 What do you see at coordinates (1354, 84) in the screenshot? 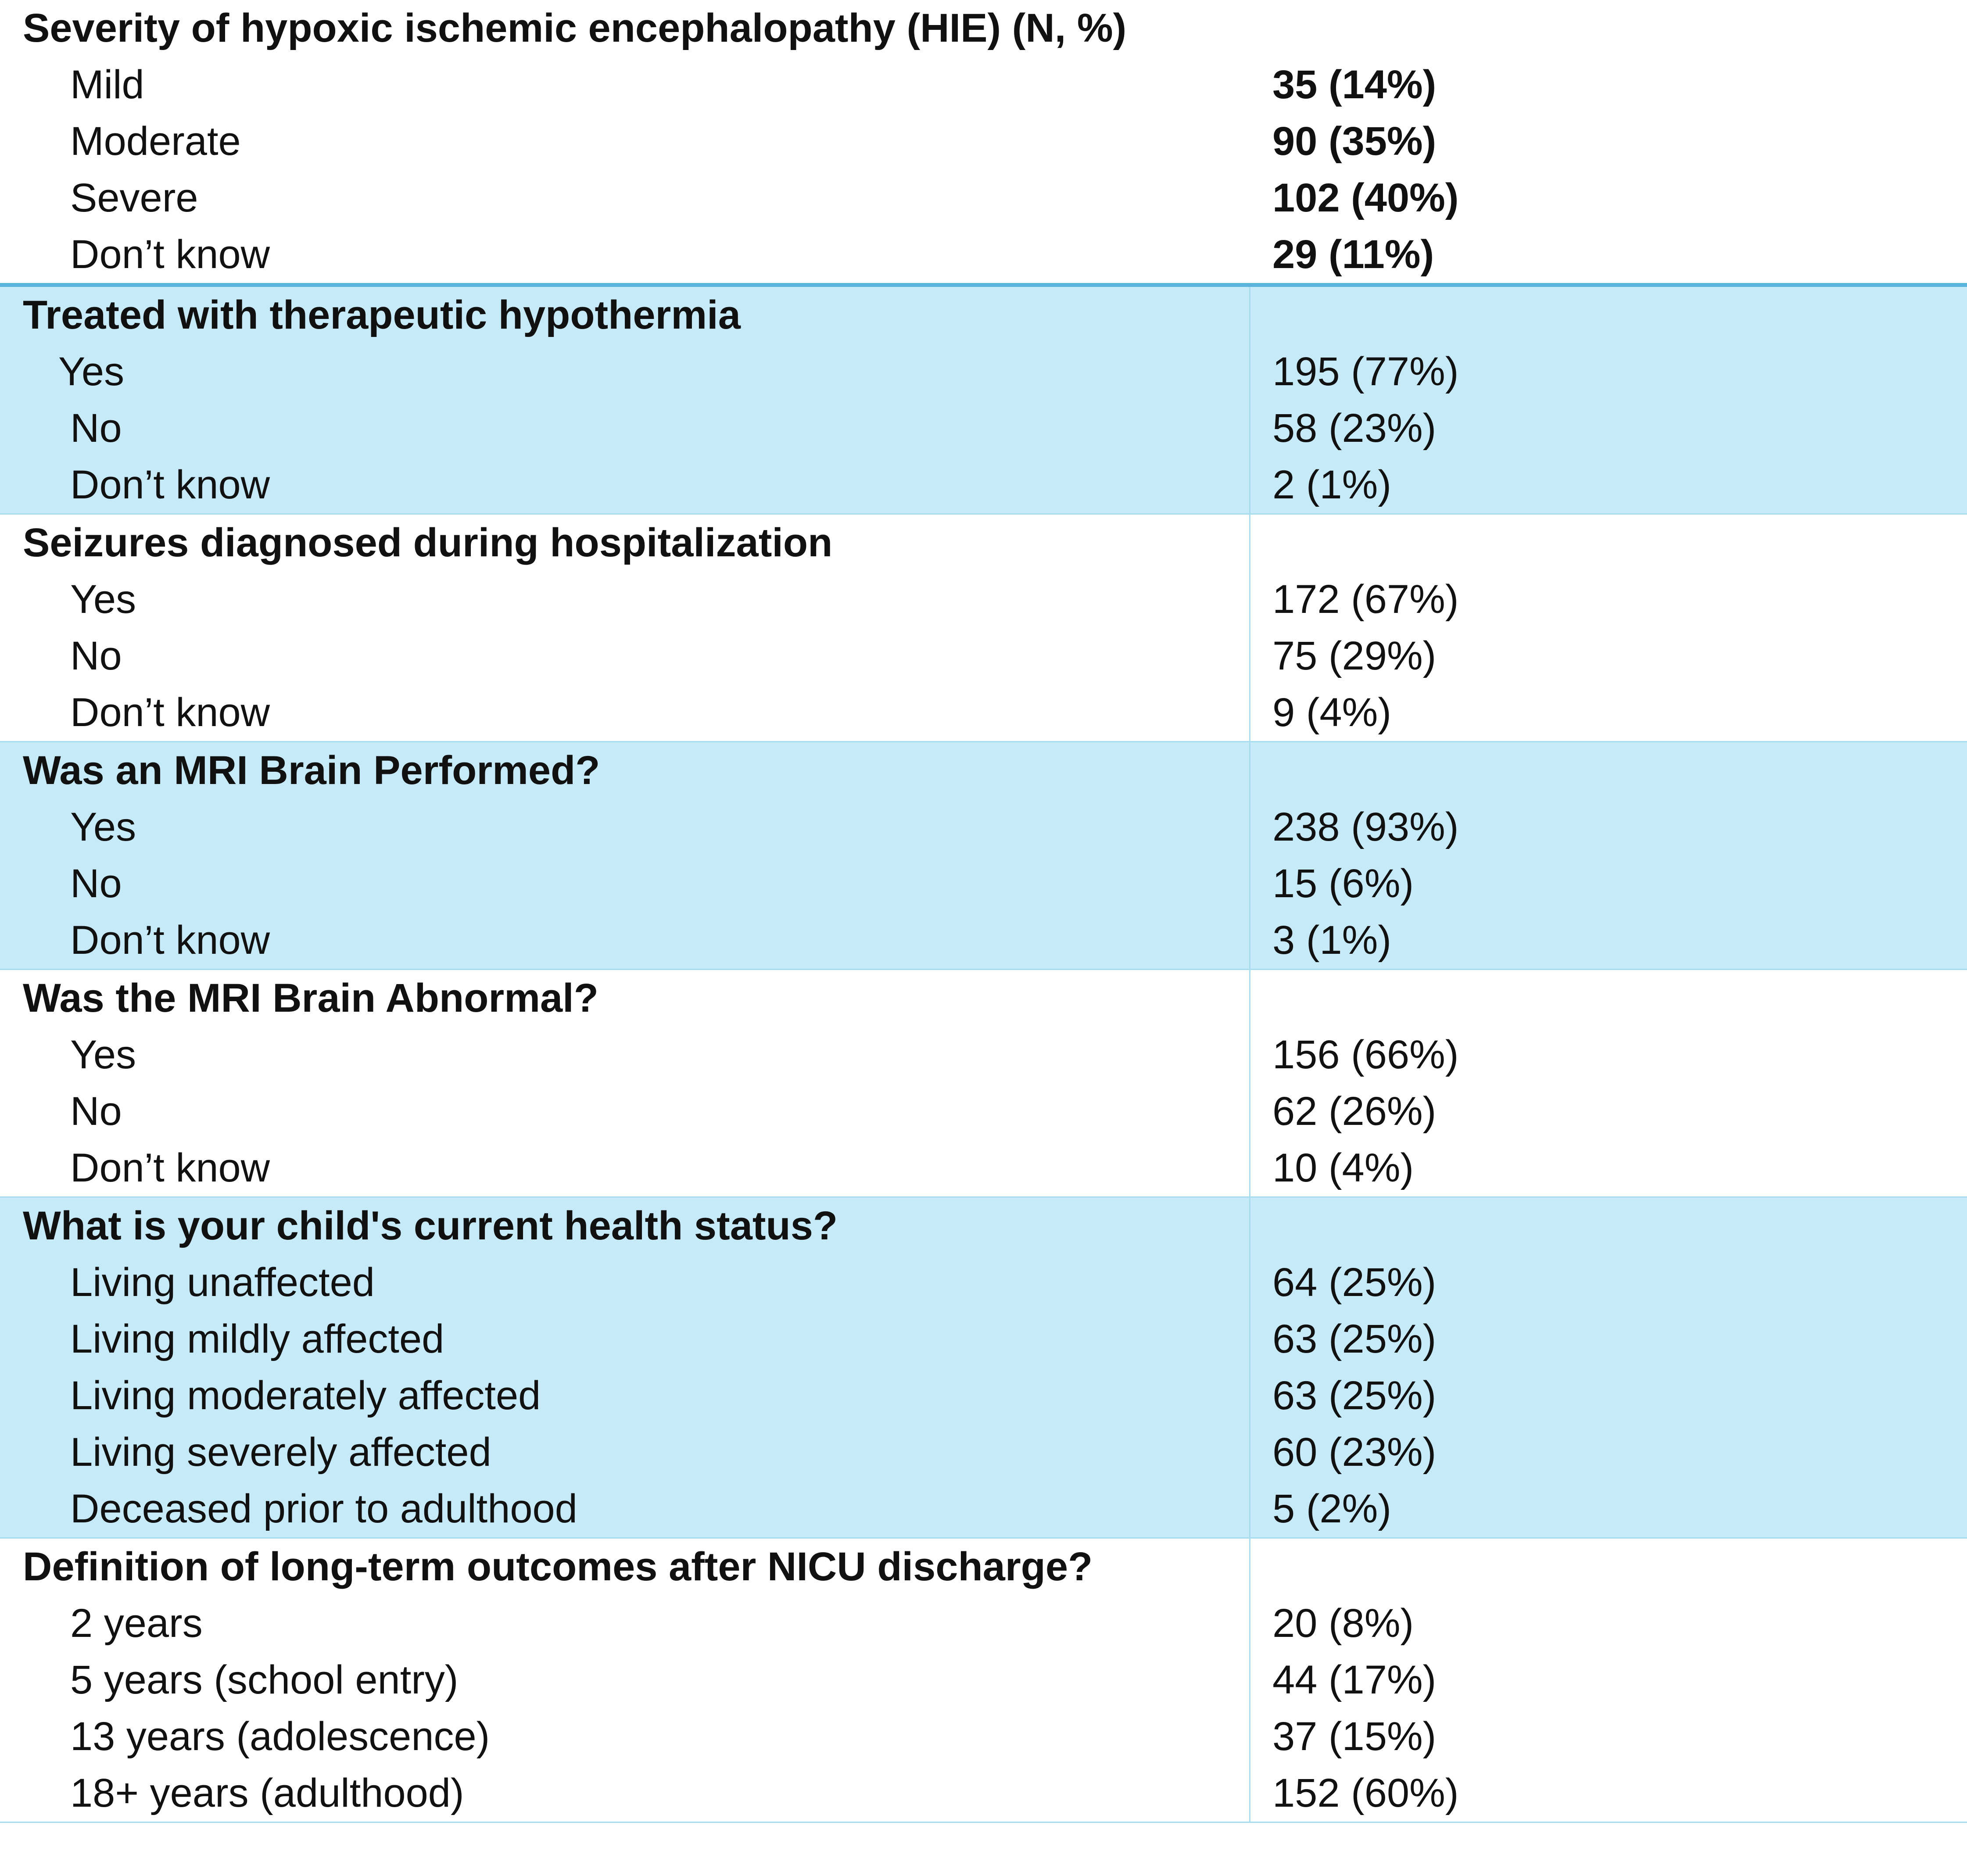
I see `row-value: 35 (14%)` at bounding box center [1354, 84].